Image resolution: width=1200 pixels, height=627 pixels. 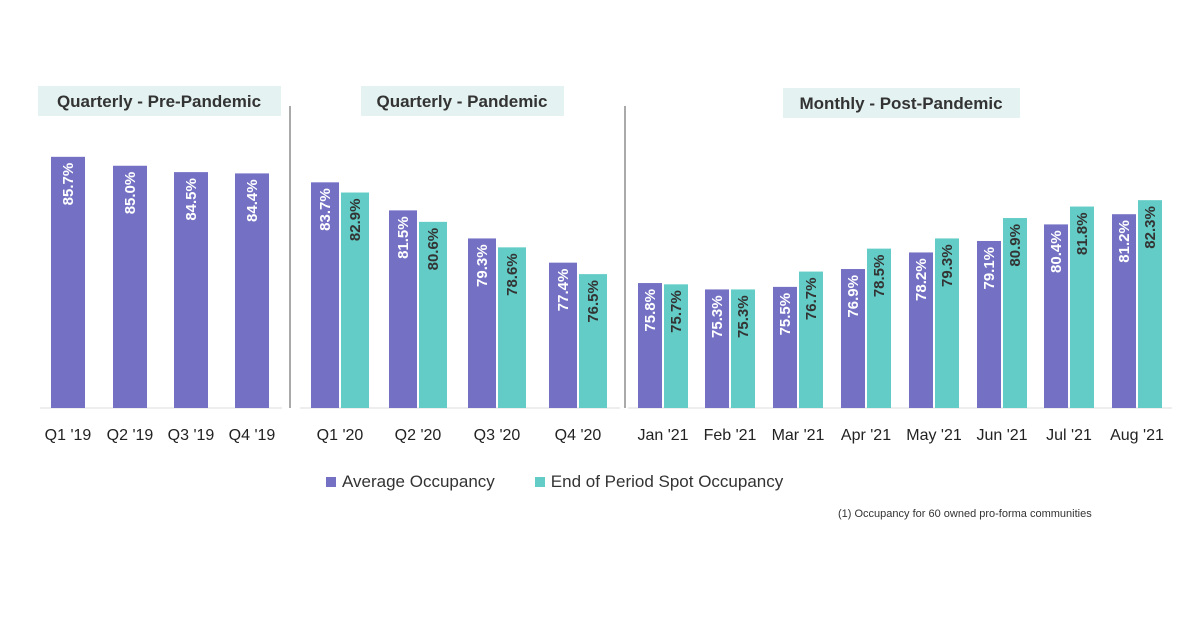 I want to click on data-label: 75.5%, so click(x=785, y=314).